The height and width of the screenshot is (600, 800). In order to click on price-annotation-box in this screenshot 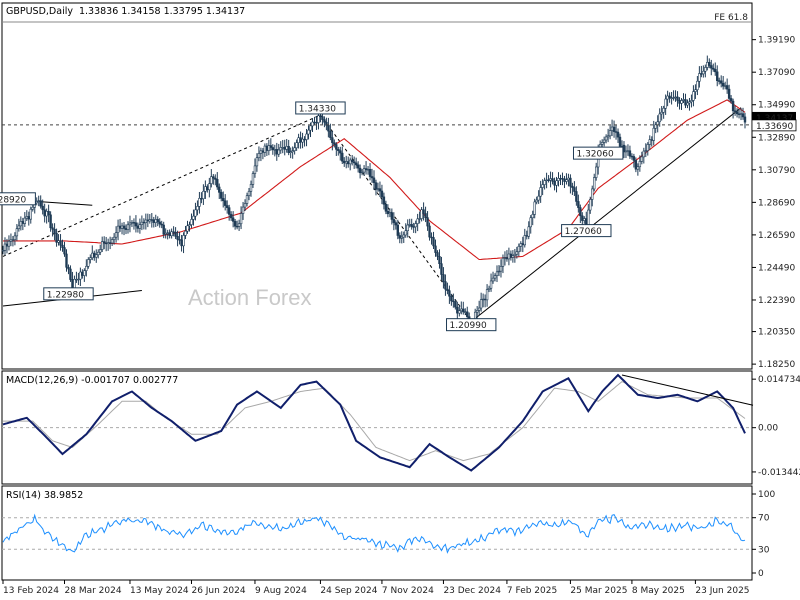, I will do `click(471, 325)`.